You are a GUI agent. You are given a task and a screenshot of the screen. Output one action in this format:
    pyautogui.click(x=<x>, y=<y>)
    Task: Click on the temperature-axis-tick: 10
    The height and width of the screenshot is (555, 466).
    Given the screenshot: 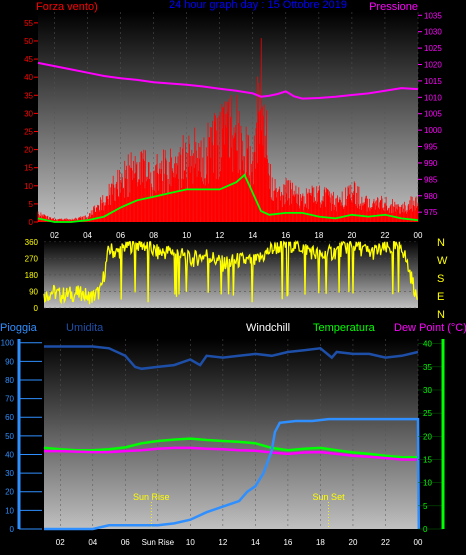 What is the action you would take?
    pyautogui.click(x=427, y=483)
    